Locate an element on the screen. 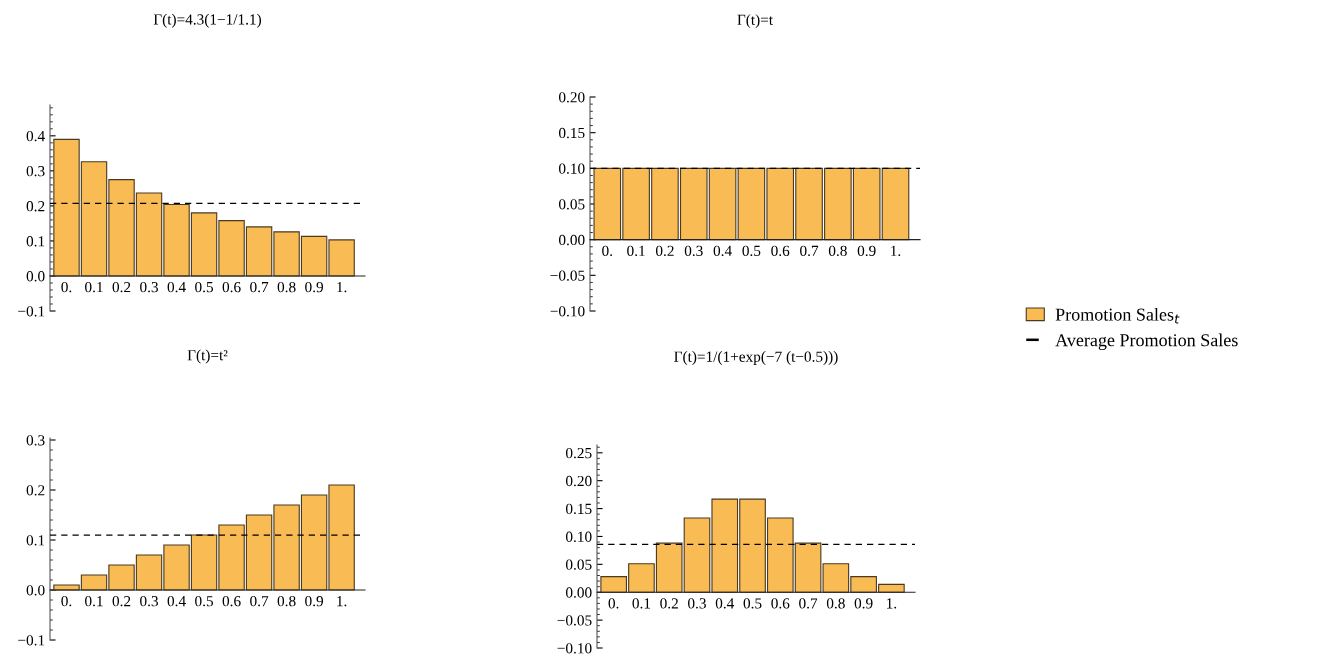 The width and height of the screenshot is (1336, 658). chart-title: Γ(t)=4.3(1−1/1.1) is located at coordinates (207, 20).